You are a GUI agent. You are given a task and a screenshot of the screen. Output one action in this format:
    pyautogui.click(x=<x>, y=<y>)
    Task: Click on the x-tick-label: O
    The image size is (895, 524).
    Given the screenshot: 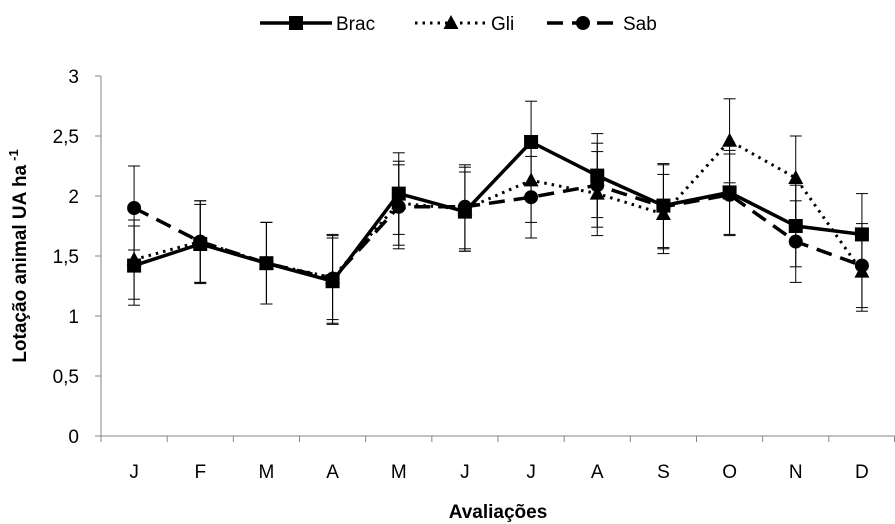 What is the action you would take?
    pyautogui.click(x=729, y=472)
    